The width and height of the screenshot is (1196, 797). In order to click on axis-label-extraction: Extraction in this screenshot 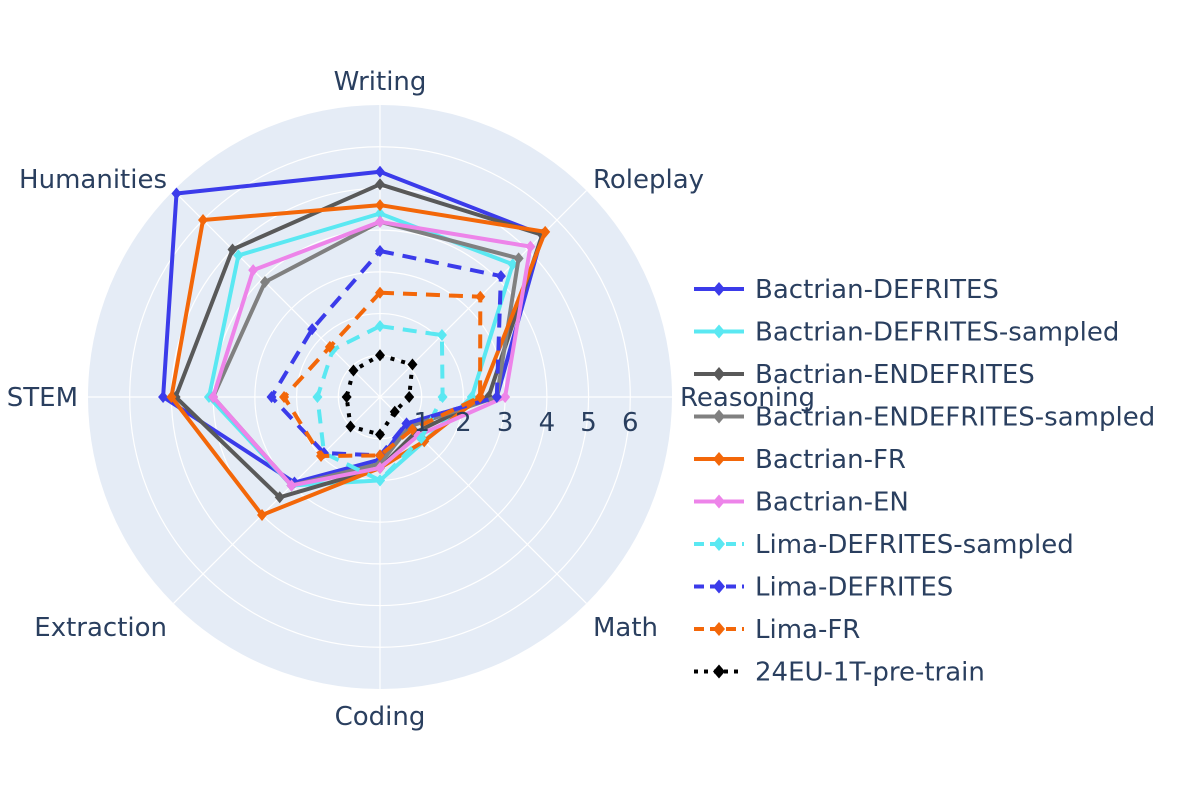, I will do `click(100, 628)`.